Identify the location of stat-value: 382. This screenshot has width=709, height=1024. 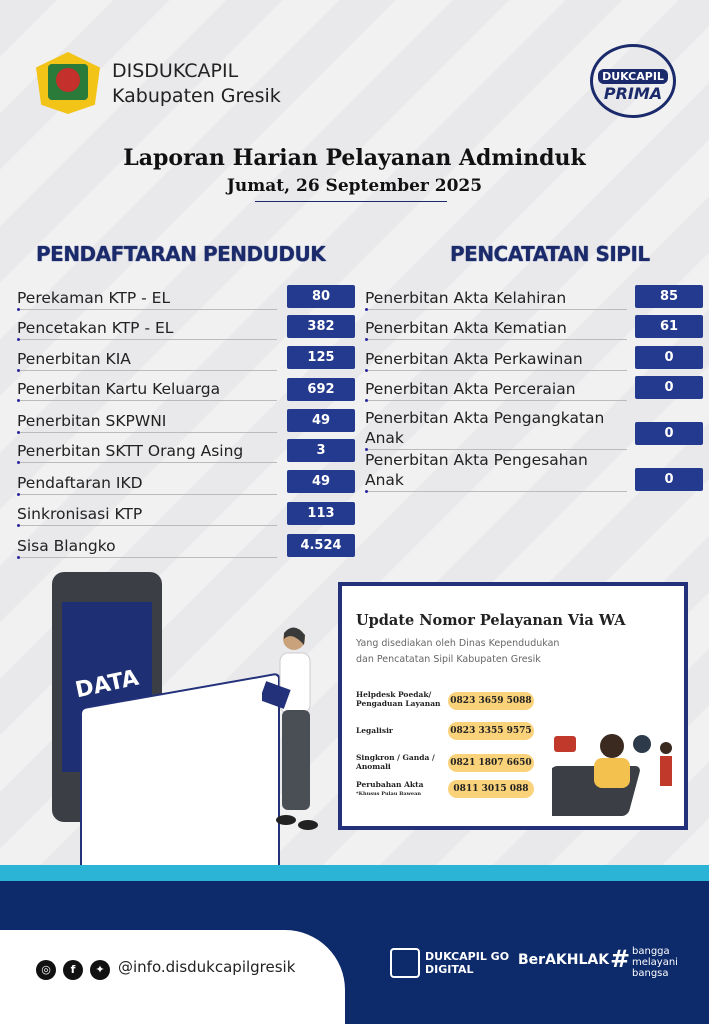
(321, 326).